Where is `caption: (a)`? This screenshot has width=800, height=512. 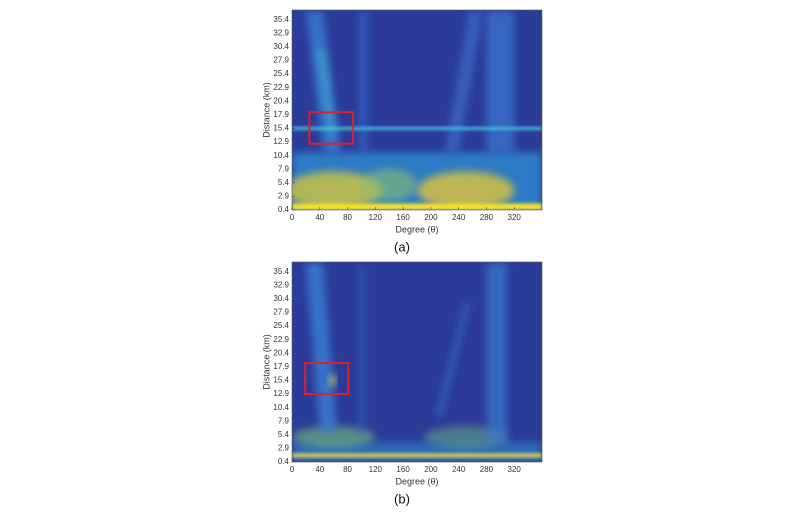 caption: (a) is located at coordinates (402, 246).